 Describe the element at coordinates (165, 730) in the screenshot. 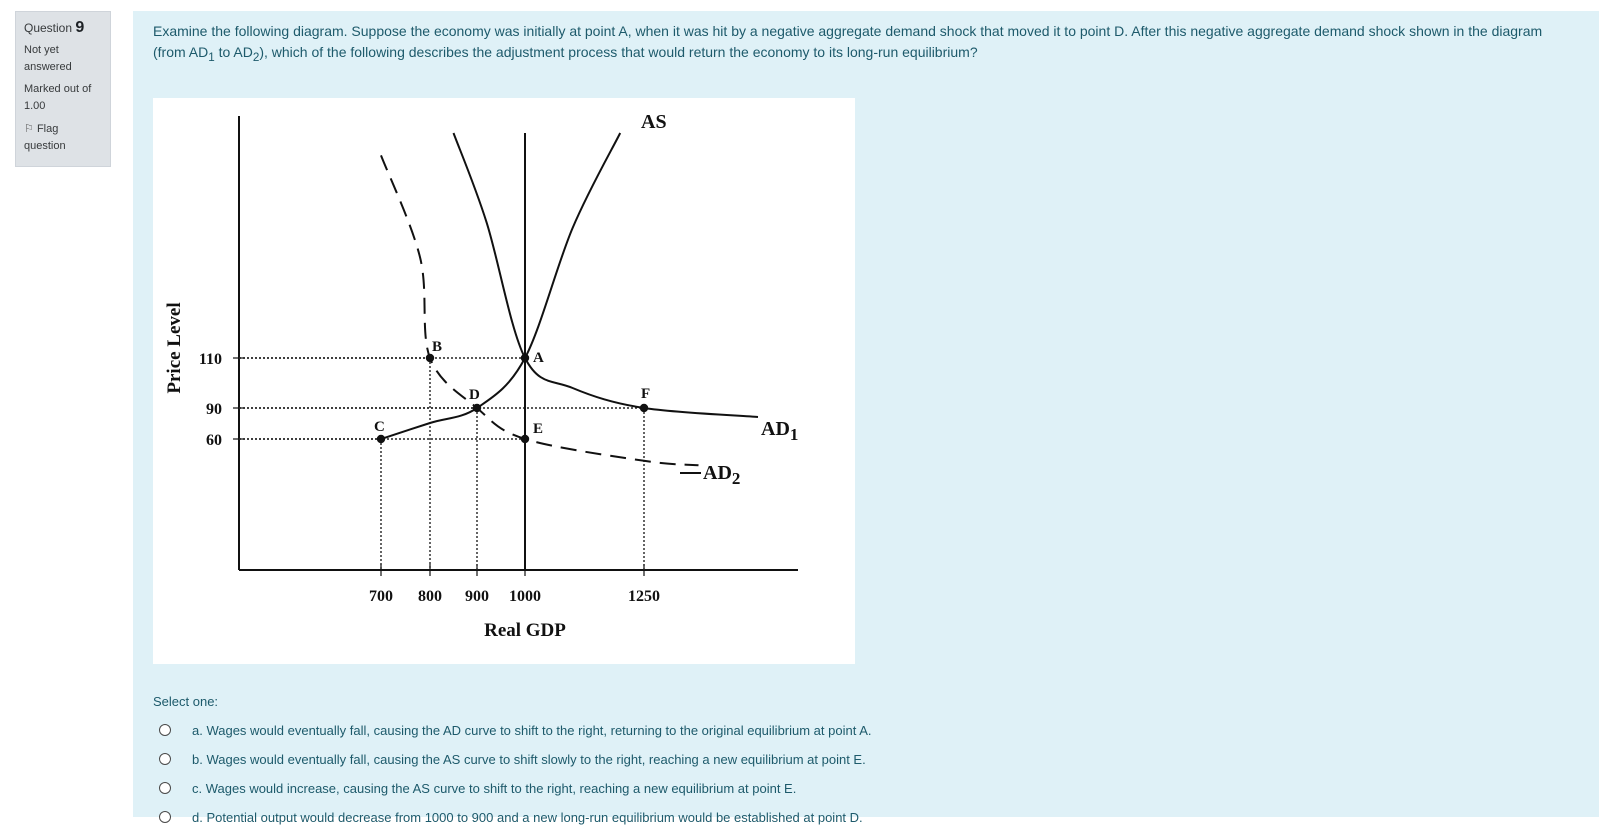

I see `radio-a` at that location.